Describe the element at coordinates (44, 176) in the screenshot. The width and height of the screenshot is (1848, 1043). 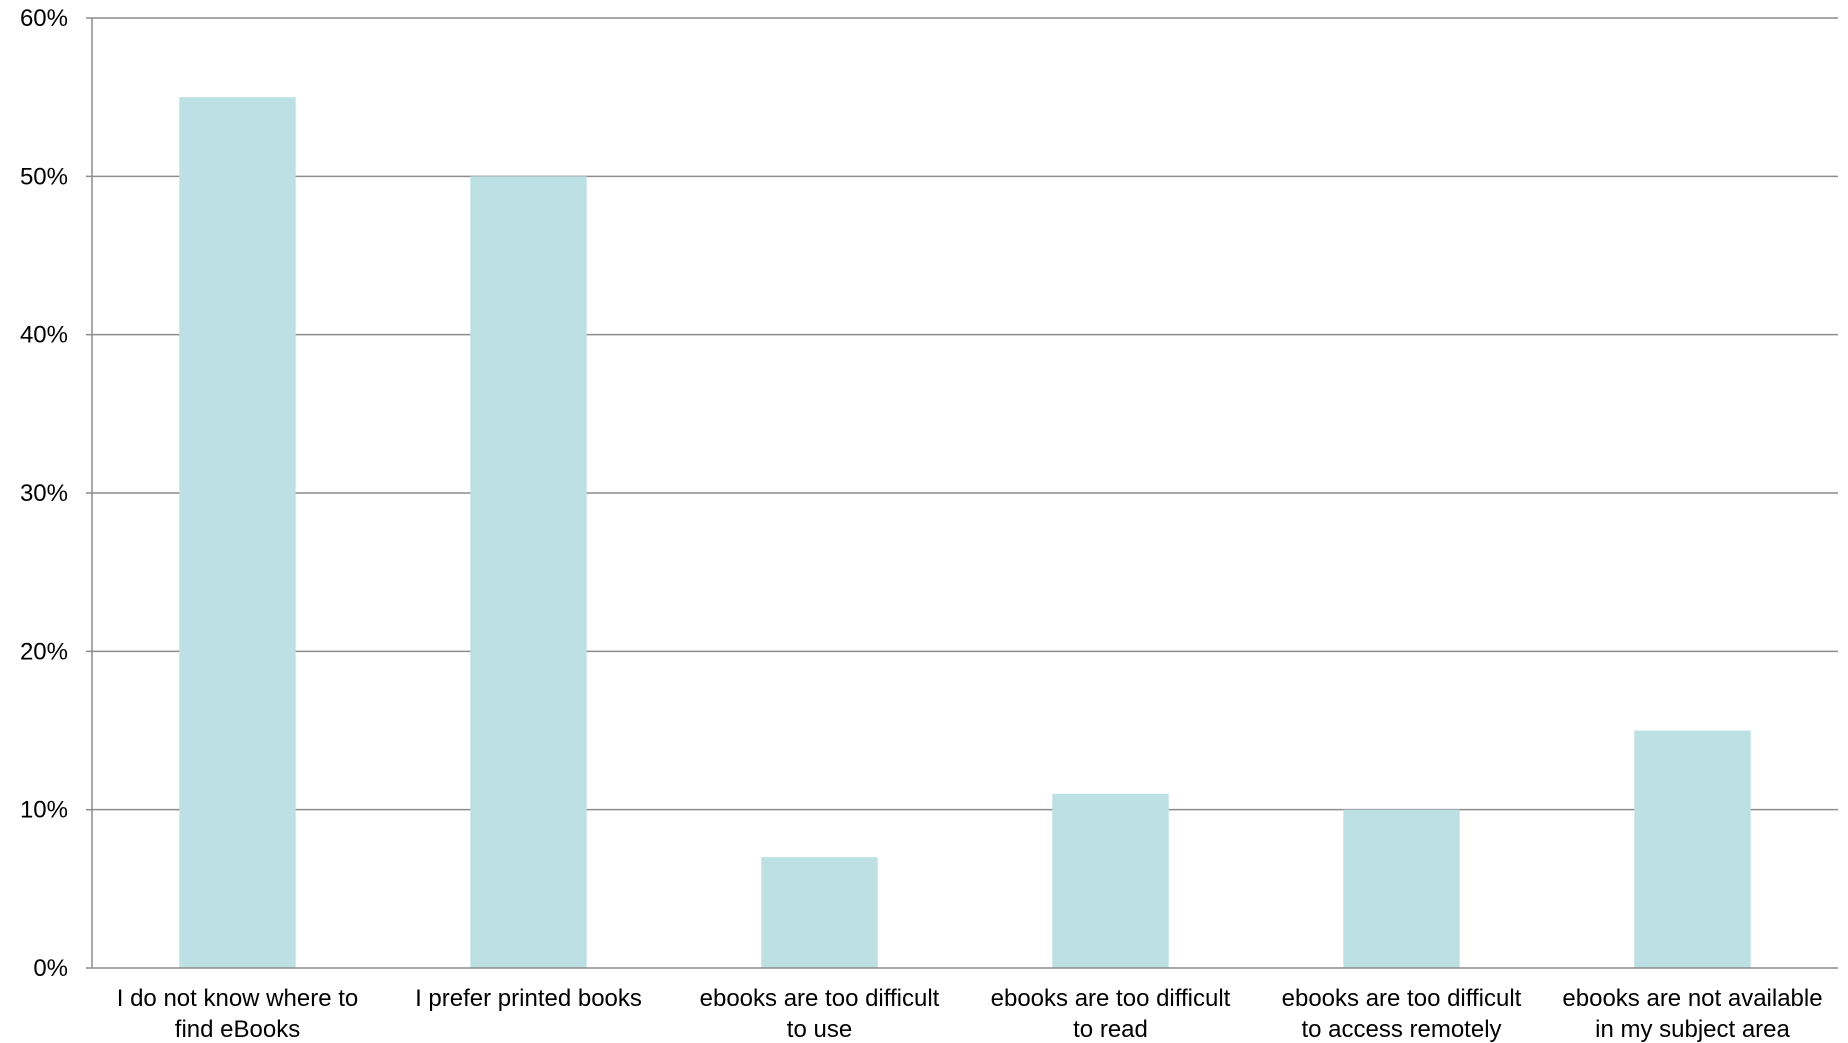
I see `y-tick-label: 50%` at that location.